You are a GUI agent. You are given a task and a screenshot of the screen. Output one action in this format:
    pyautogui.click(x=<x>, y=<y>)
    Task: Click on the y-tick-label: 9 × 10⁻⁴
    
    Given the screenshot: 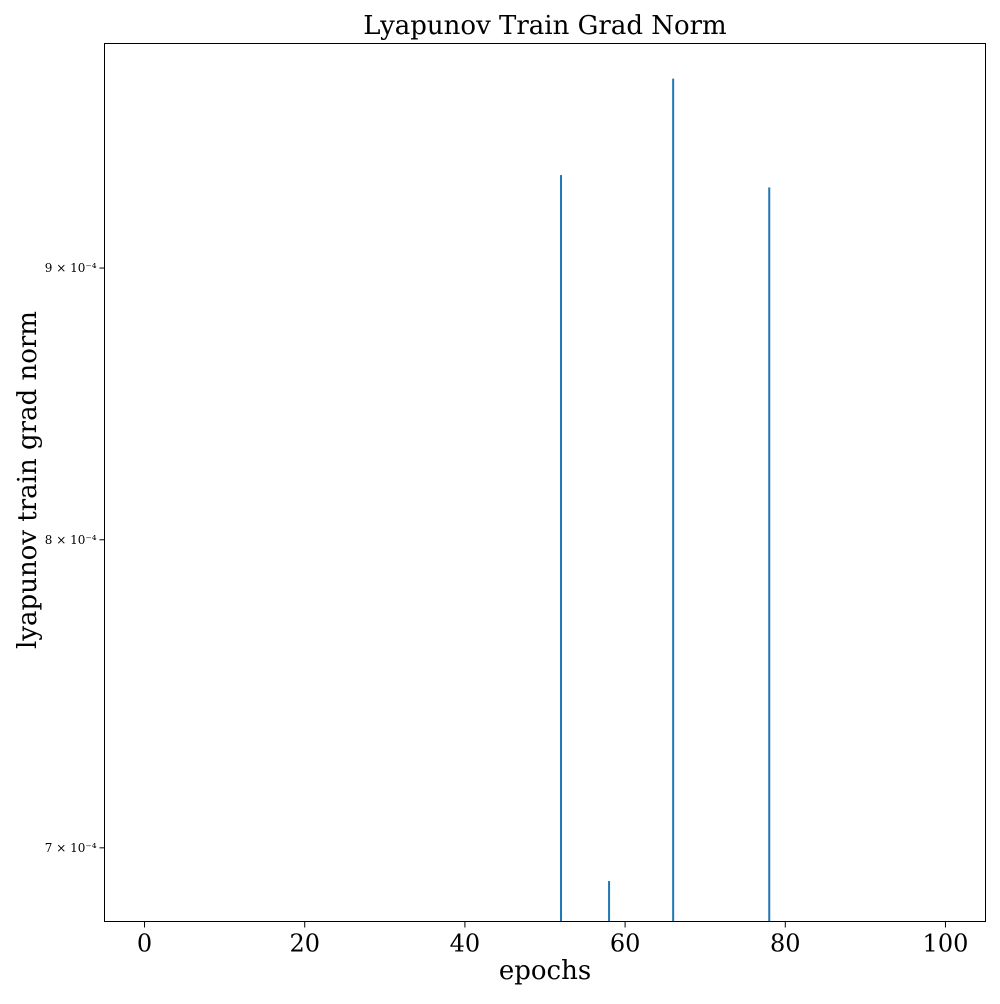 What is the action you would take?
    pyautogui.click(x=71, y=268)
    